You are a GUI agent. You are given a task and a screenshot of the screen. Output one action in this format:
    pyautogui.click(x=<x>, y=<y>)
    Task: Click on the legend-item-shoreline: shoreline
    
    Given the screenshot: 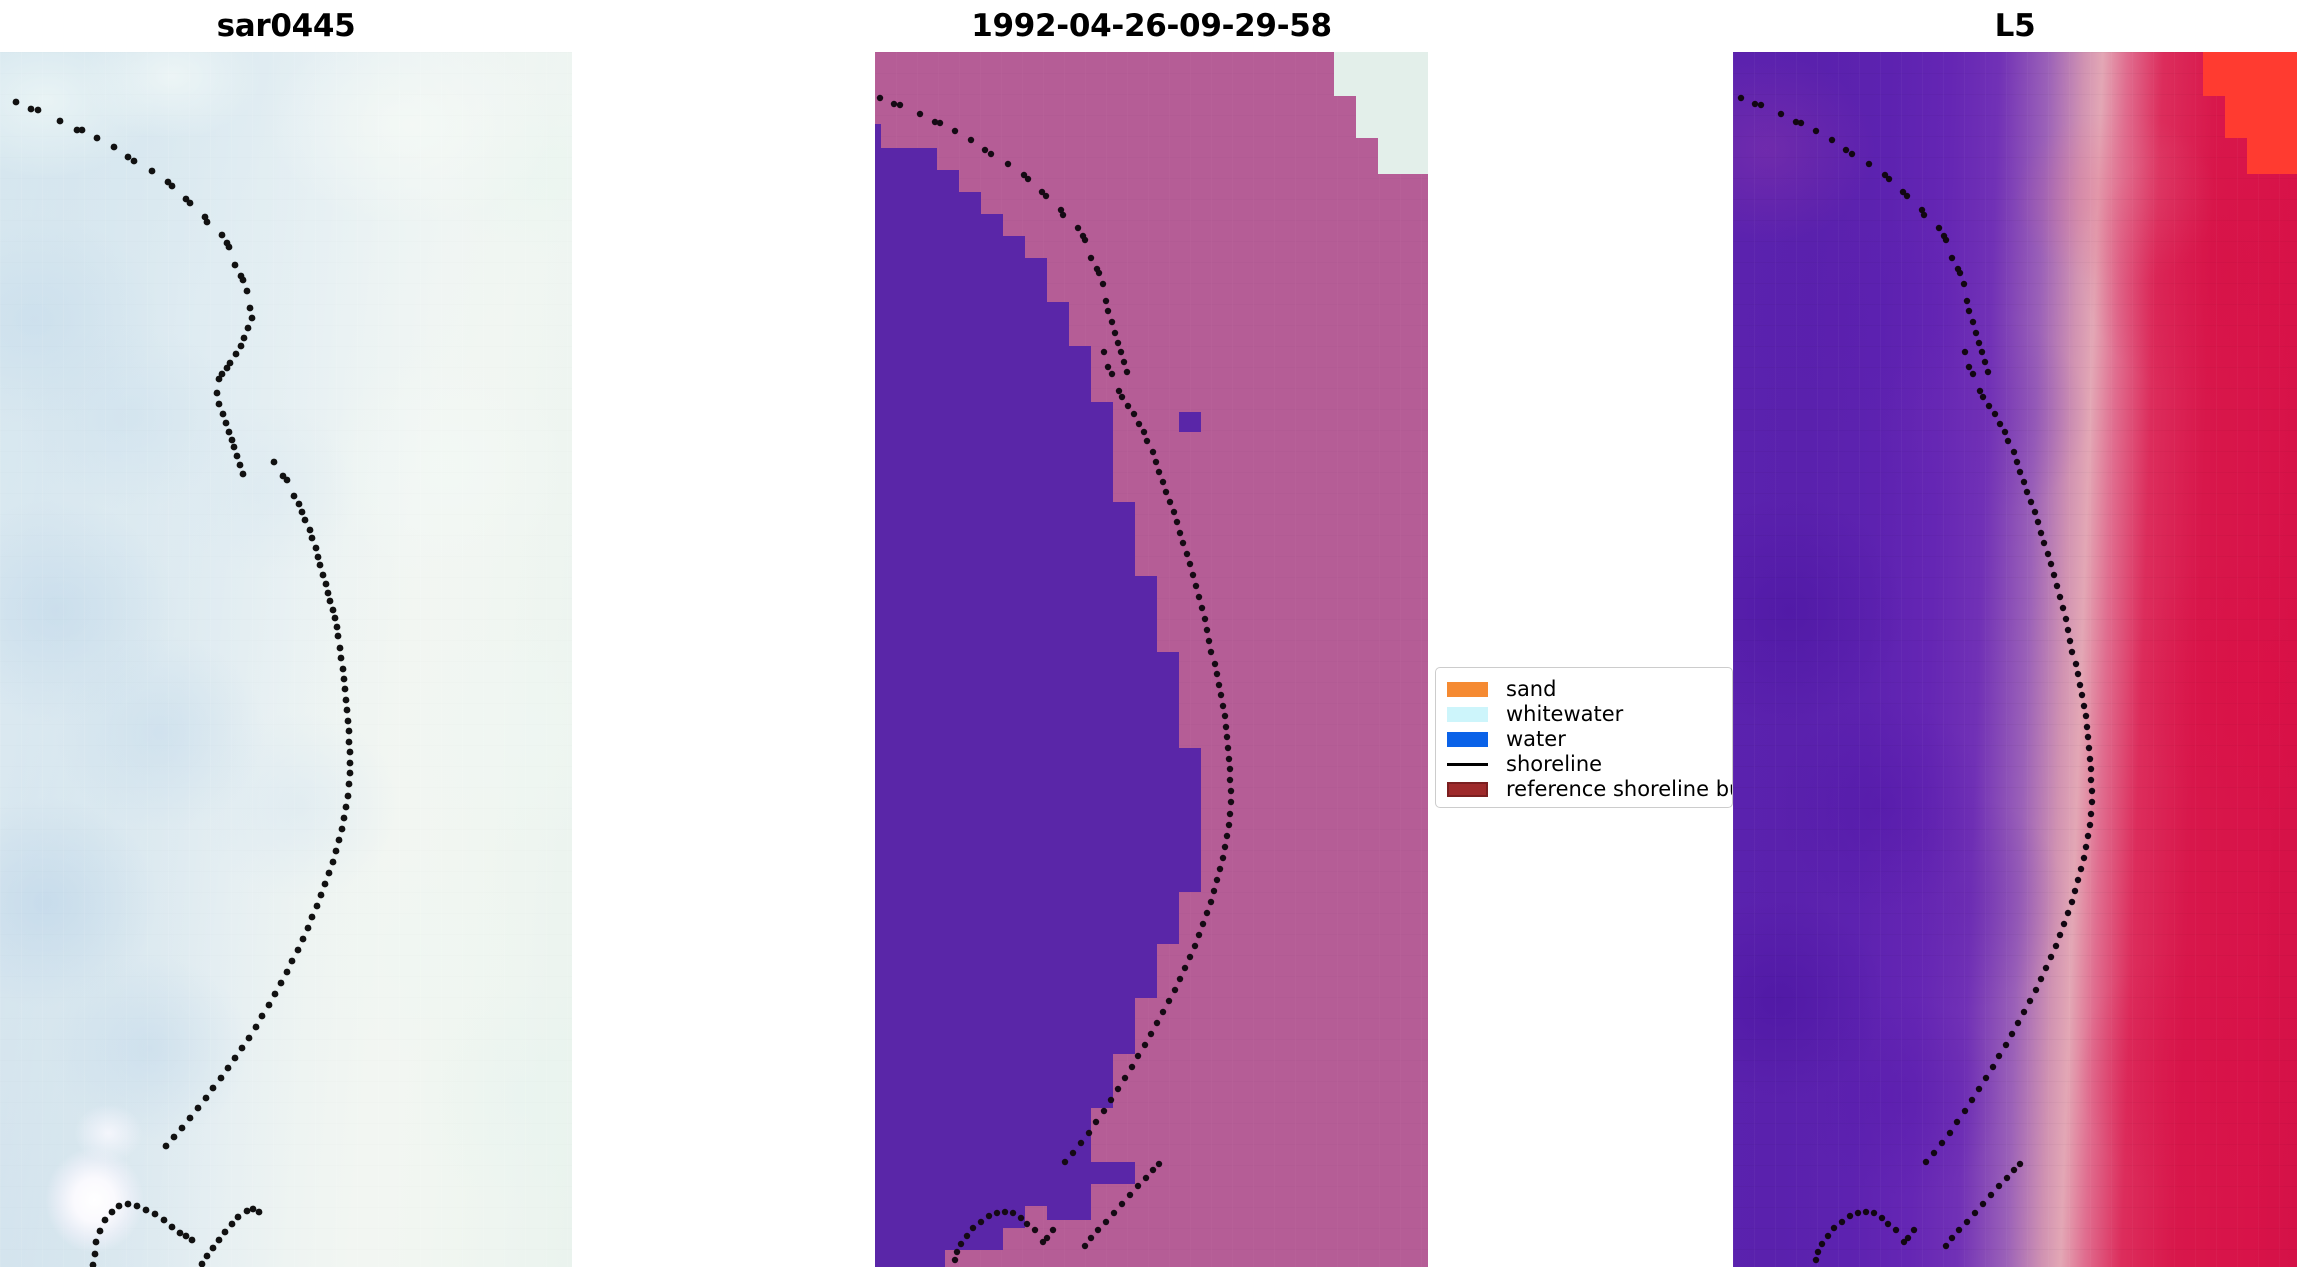 What is the action you would take?
    pyautogui.click(x=1584, y=764)
    